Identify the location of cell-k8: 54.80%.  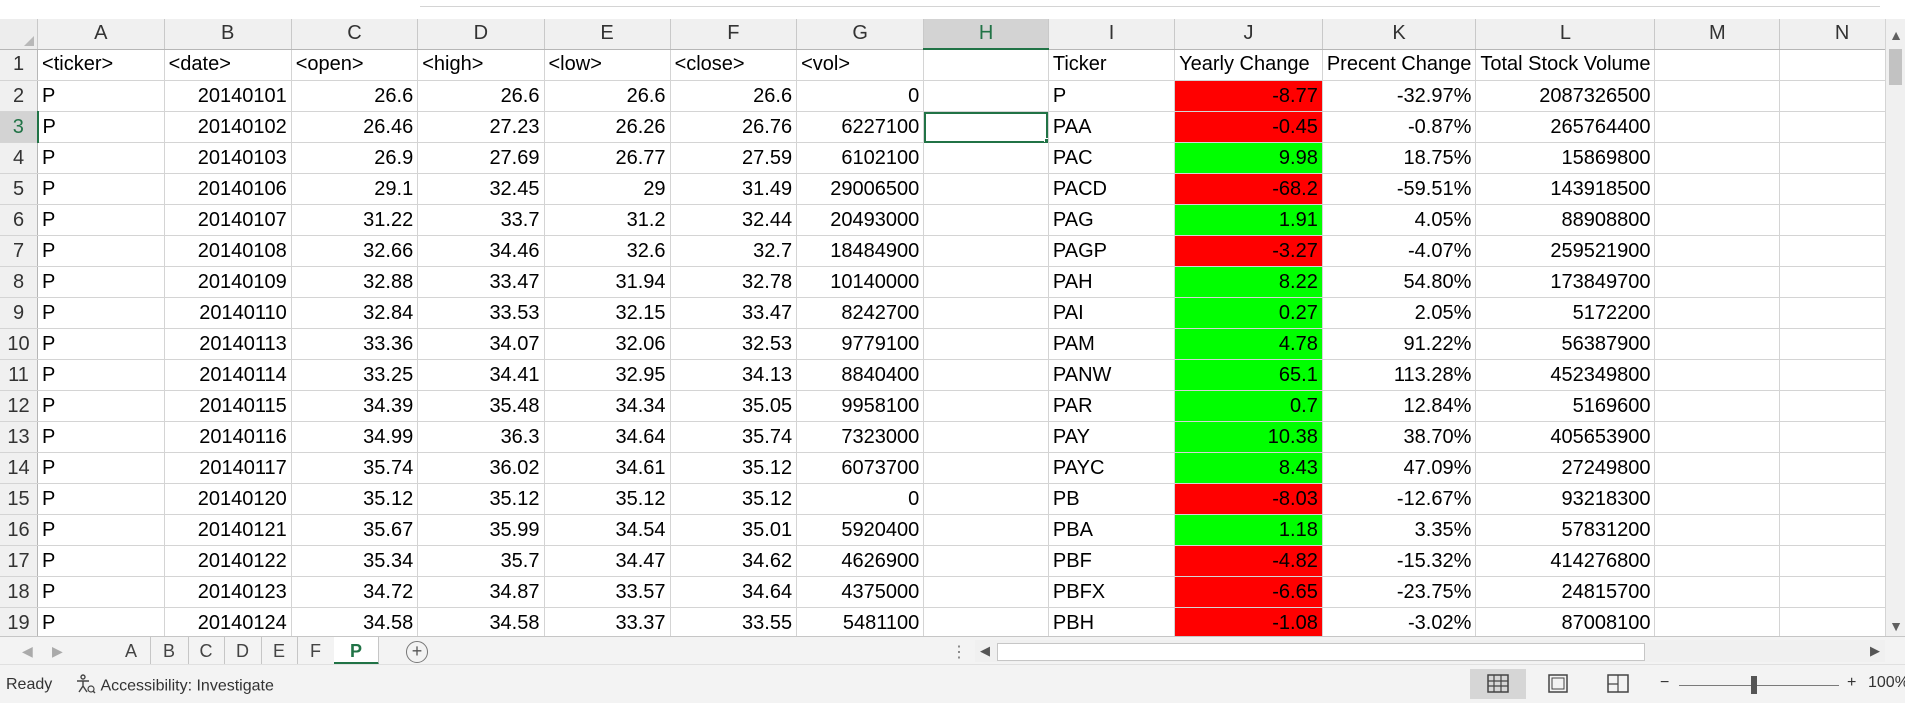
(1399, 282).